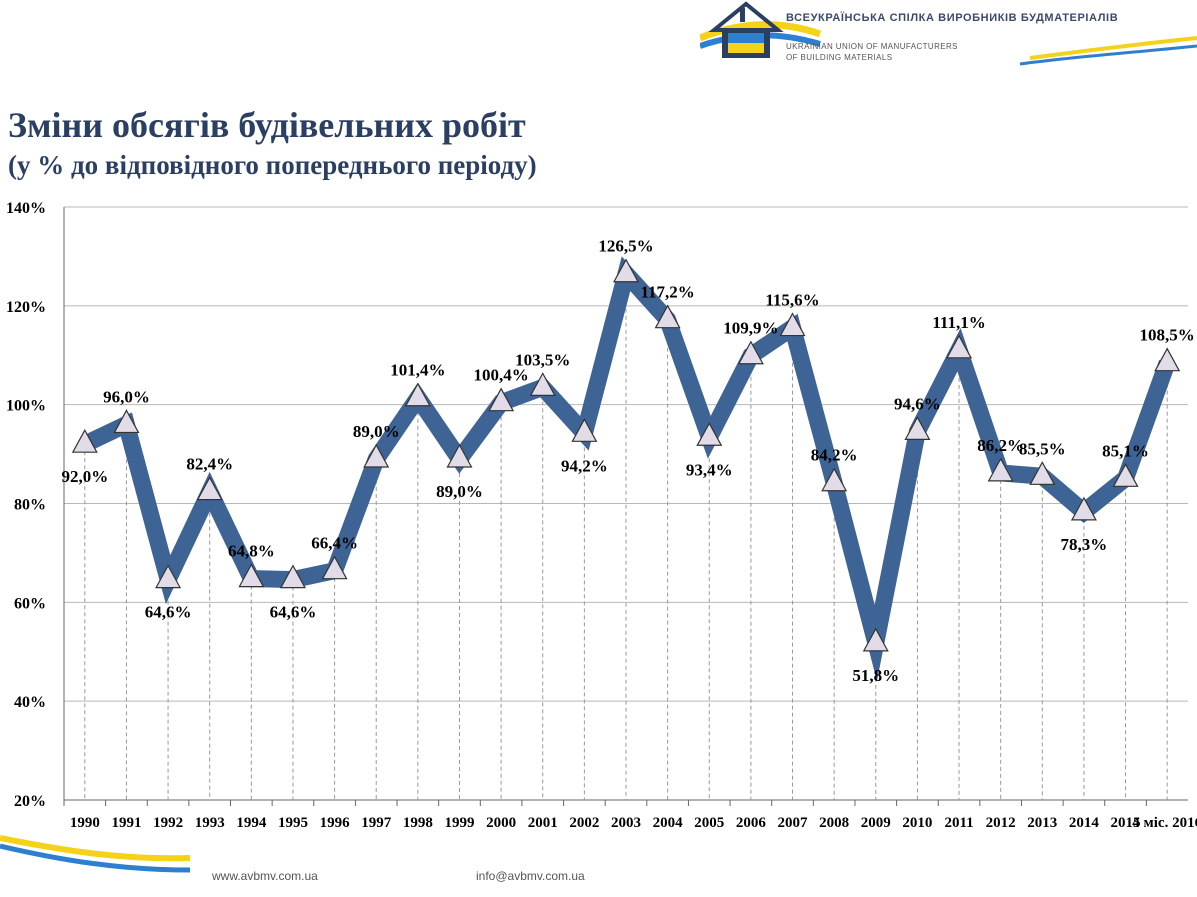 The width and height of the screenshot is (1197, 897). Describe the element at coordinates (209, 464) in the screenshot. I see `data-label: 82,4%` at that location.